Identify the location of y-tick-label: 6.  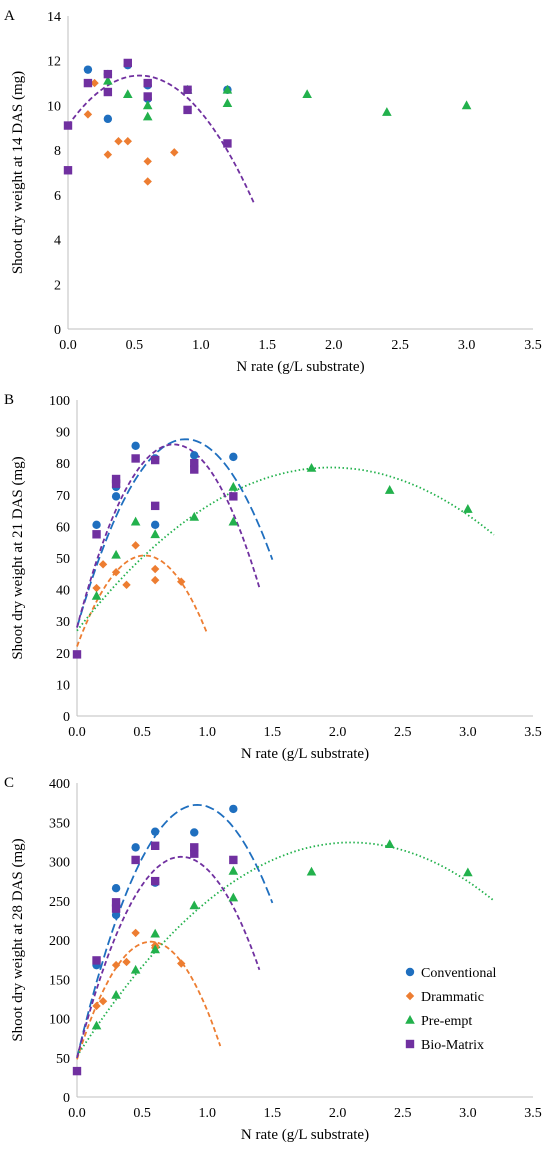
(57, 196).